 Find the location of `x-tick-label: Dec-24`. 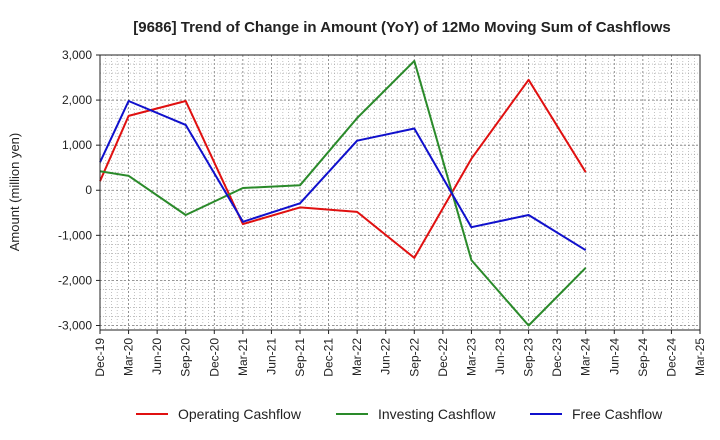

x-tick-label: Dec-24 is located at coordinates (671, 357).